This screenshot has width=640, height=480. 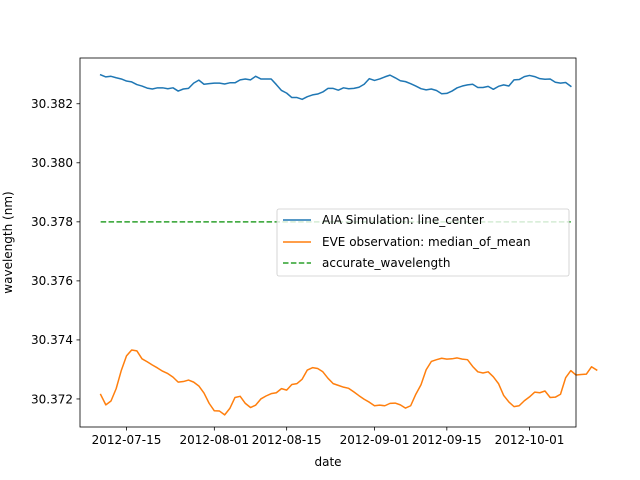 I want to click on x-axis-label: date, so click(x=327, y=462).